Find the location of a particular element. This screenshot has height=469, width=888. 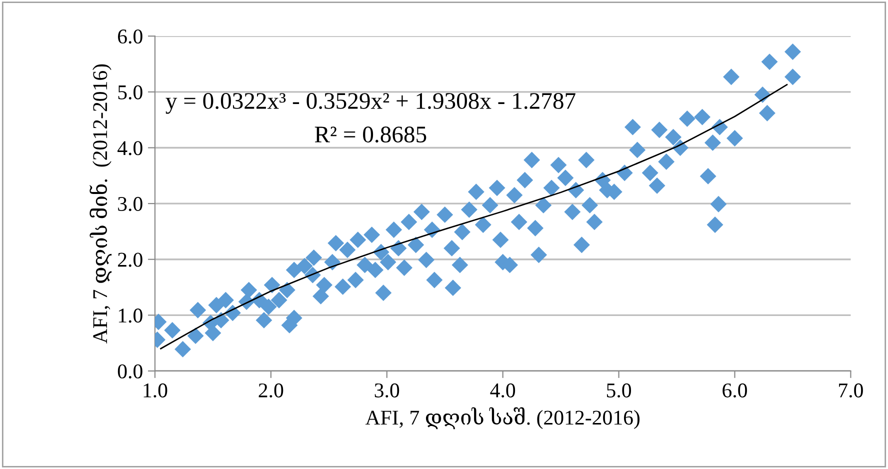

x-tick-label: 1.0 is located at coordinates (156, 390).